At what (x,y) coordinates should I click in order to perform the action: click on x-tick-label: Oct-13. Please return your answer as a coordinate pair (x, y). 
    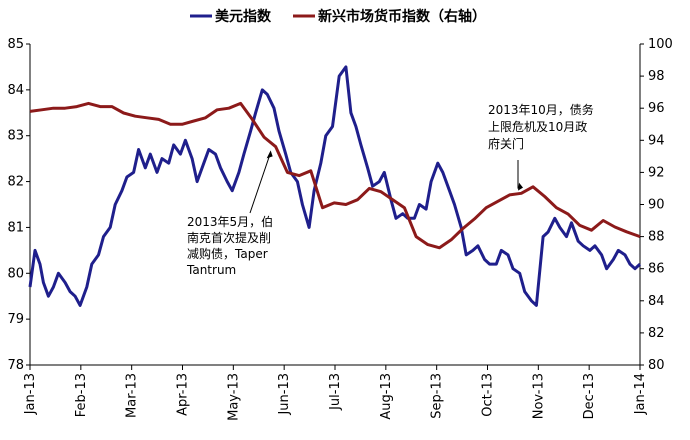
    Looking at the image, I should click on (488, 395).